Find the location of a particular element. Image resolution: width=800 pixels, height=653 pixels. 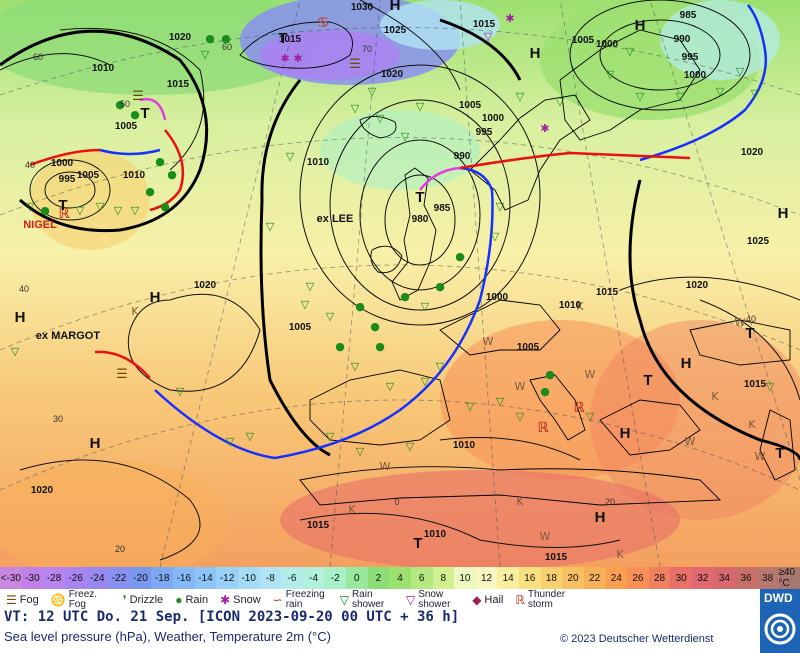

weather-symbol-item: ▽ Rain shower is located at coordinates (367, 600).